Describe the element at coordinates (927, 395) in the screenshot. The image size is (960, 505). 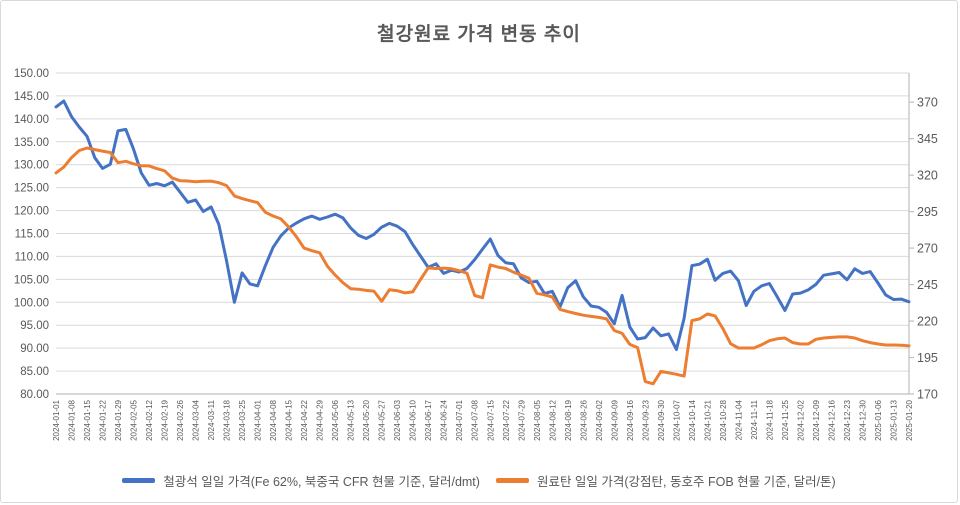
I see `y-axis-right-tick-label: 170` at that location.